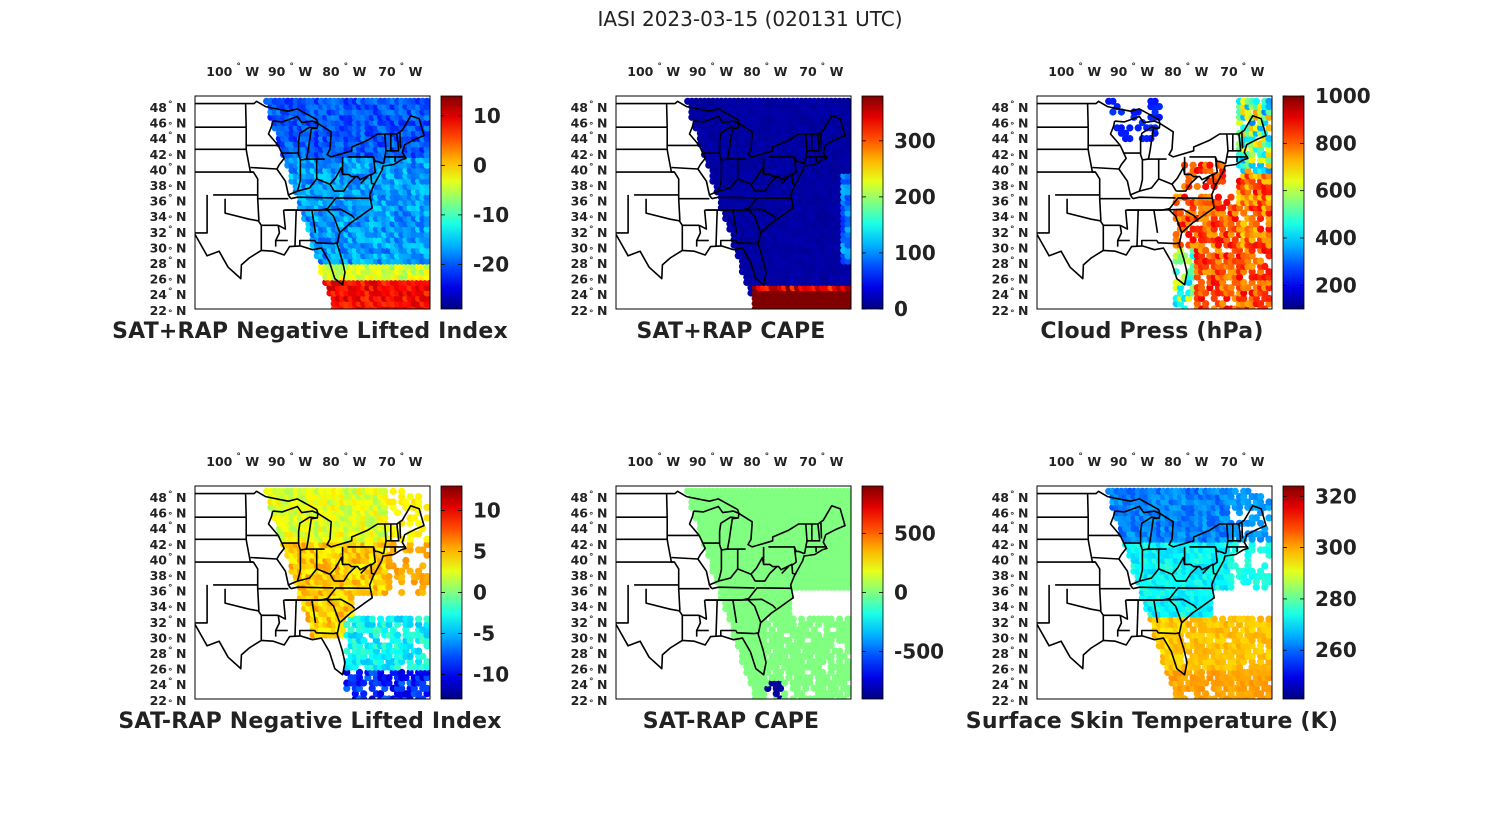 The image size is (1500, 825). Describe the element at coordinates (580, 294) in the screenshot. I see `svg-text: 24` at that location.